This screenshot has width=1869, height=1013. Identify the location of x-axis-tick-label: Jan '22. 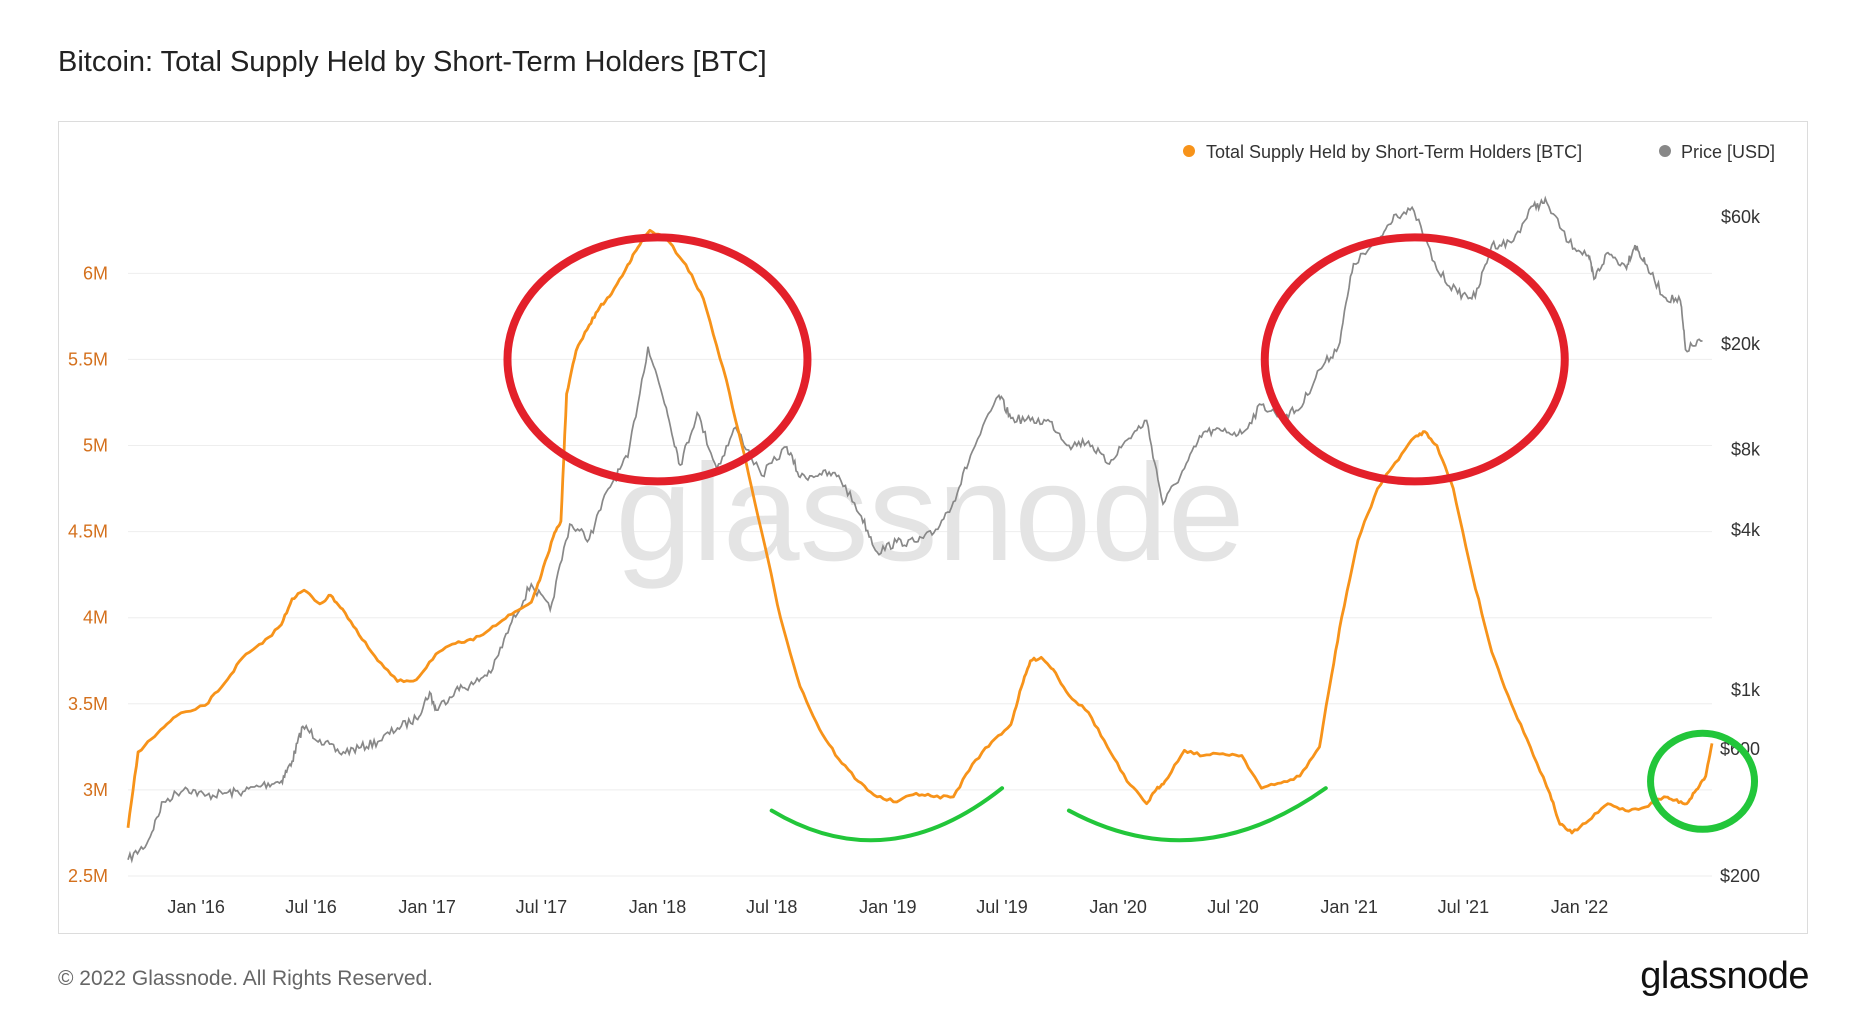
(1579, 907).